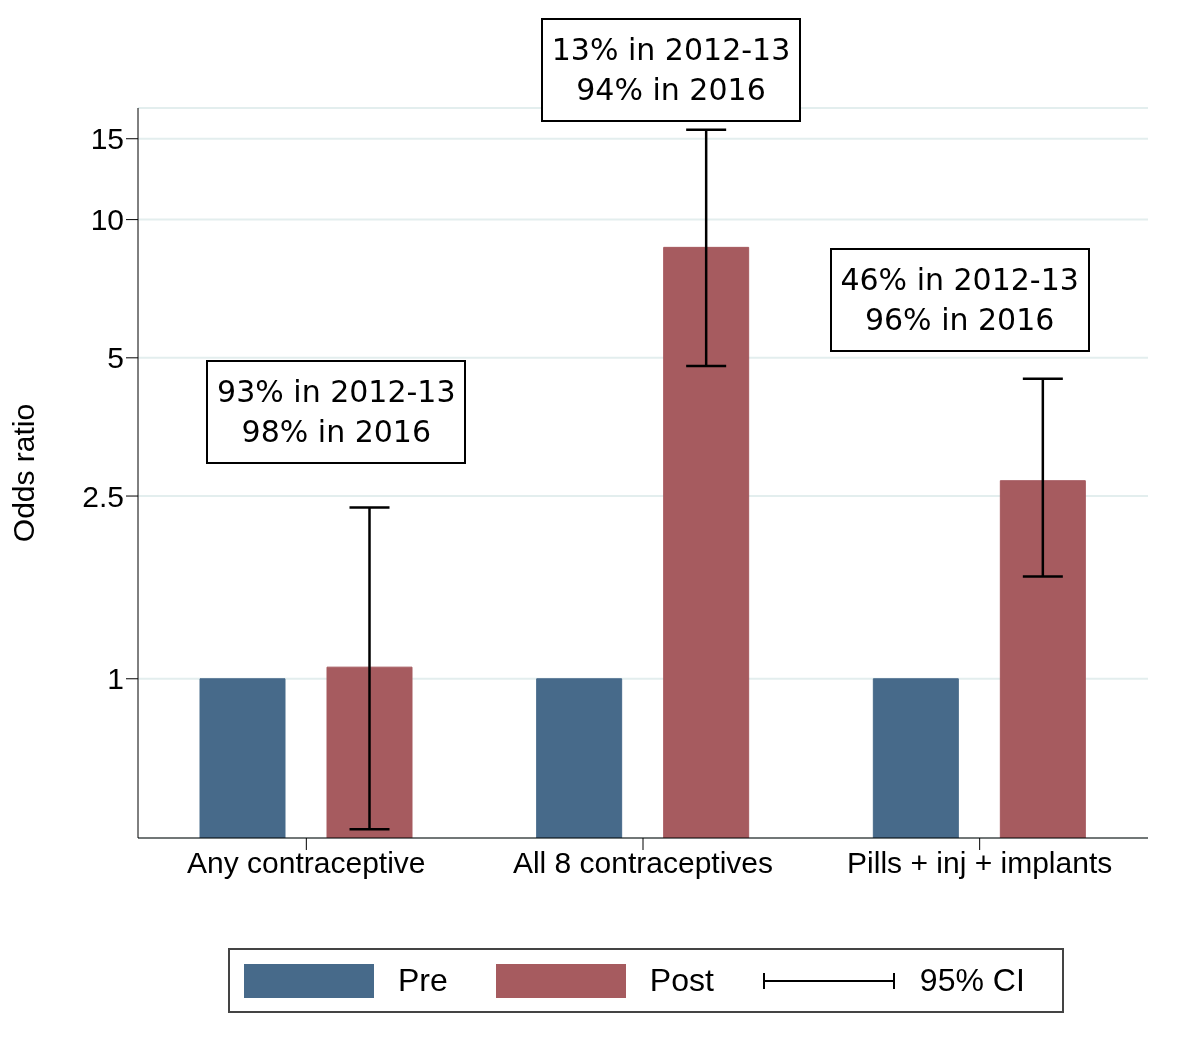 Image resolution: width=1190 pixels, height=1040 pixels. Describe the element at coordinates (306, 863) in the screenshot. I see `x-tick-label: Any contraceptive` at that location.